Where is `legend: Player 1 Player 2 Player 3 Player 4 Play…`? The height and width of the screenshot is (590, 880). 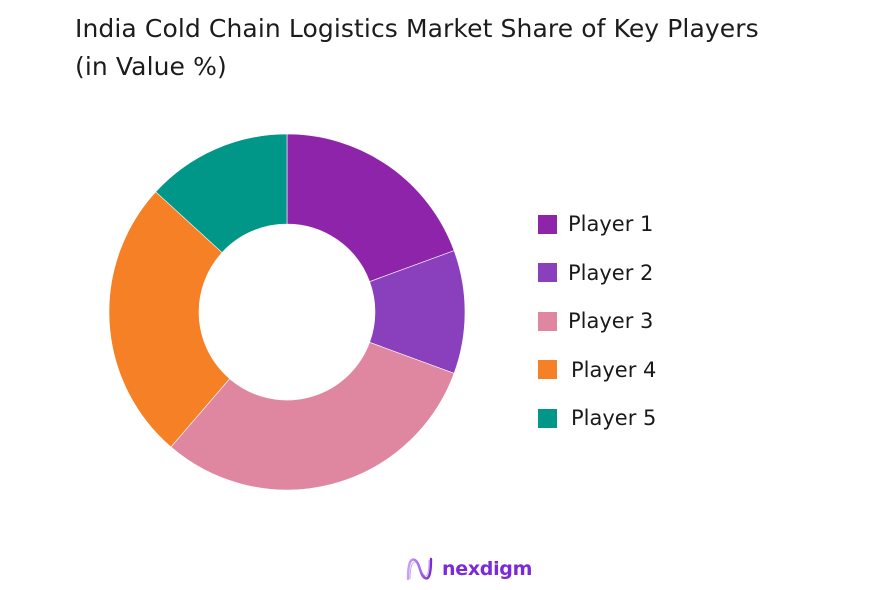
legend: Player 1 Player 2 Player 3 Player 4 Play… is located at coordinates (597, 321).